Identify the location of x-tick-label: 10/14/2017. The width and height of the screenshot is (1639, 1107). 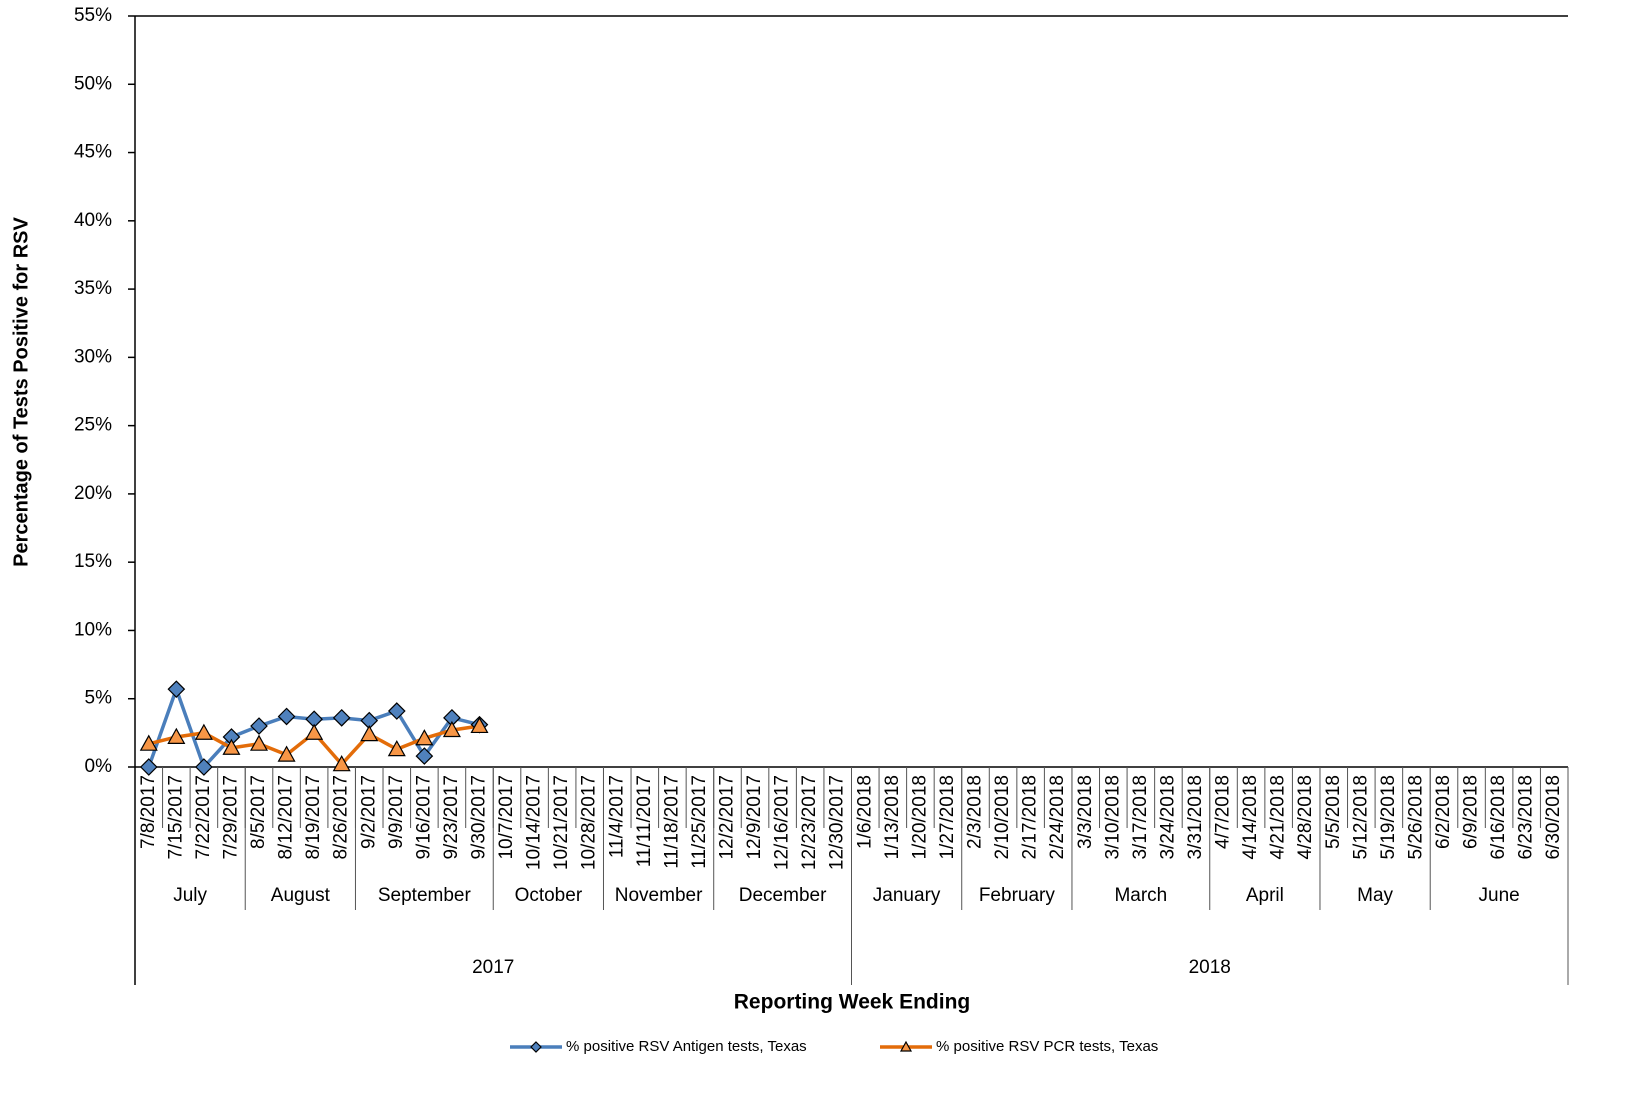
(534, 822).